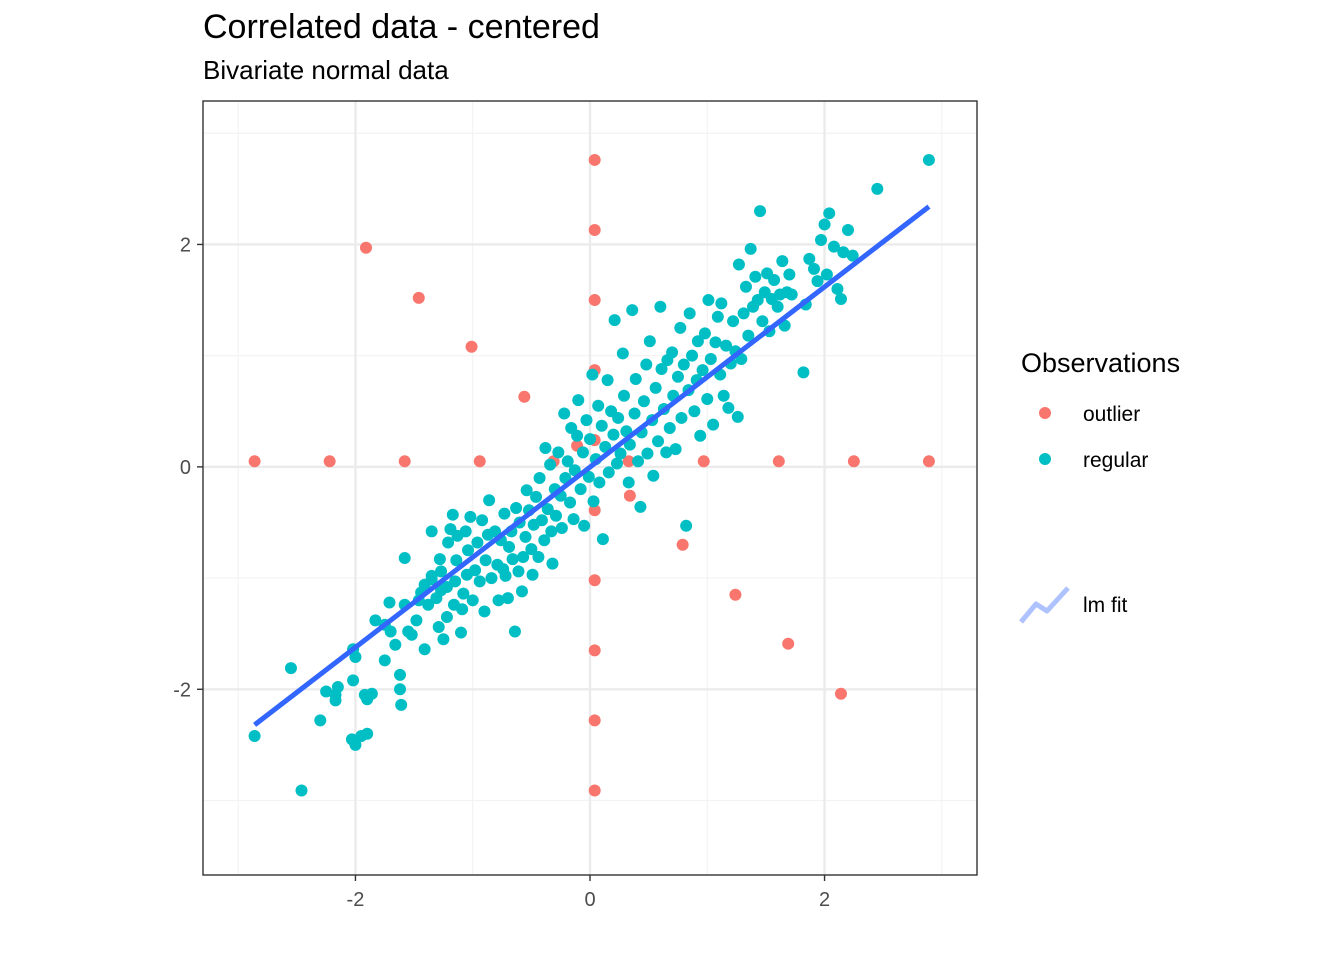 The image size is (1344, 960). Describe the element at coordinates (1111, 414) in the screenshot. I see `legend-label-outlier: outlier` at that location.